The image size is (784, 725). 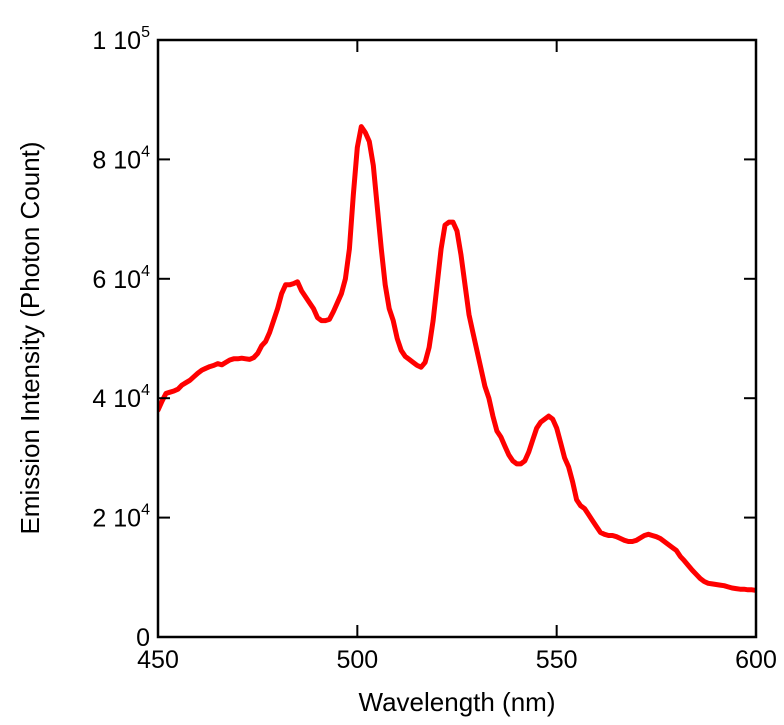 What do you see at coordinates (121, 517) in the screenshot?
I see `y-tick-label: 2 104` at bounding box center [121, 517].